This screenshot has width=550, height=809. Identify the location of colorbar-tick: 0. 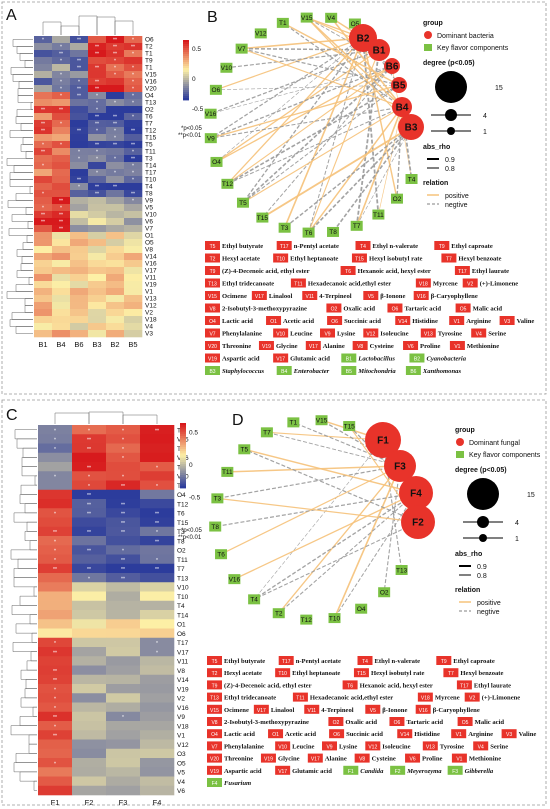
(191, 465).